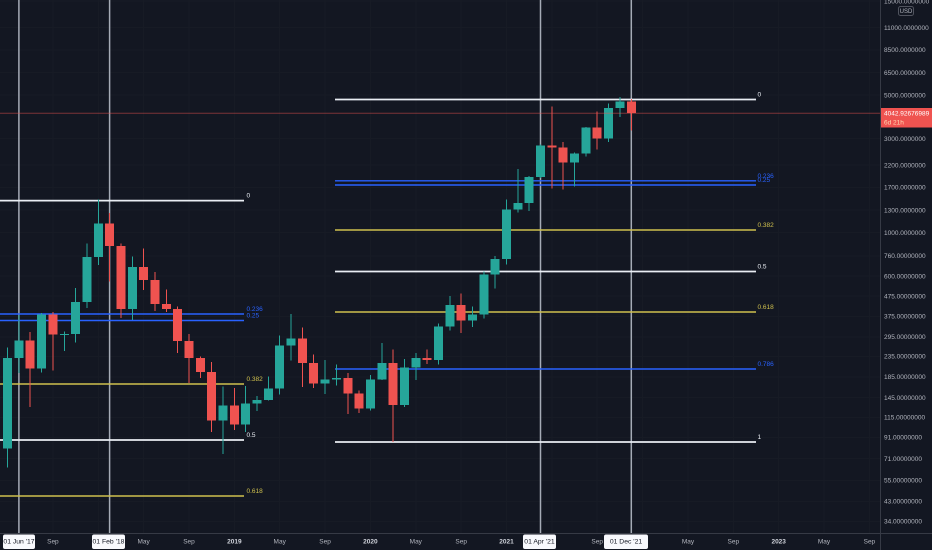 The width and height of the screenshot is (932, 550). I want to click on svg-text: 375.00000000, so click(905, 317).